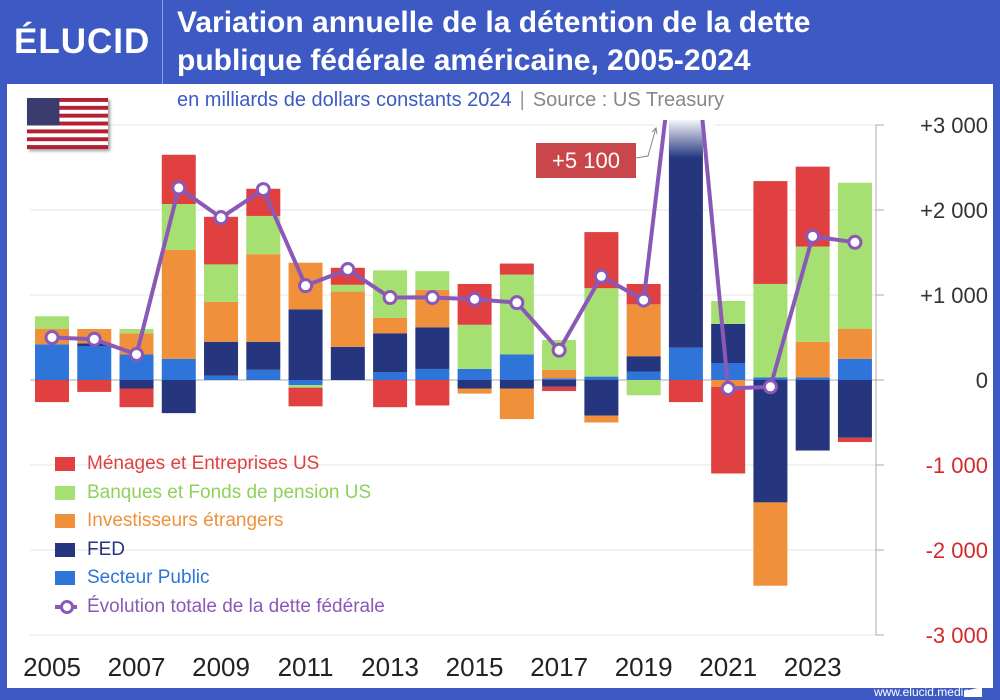  What do you see at coordinates (148, 578) in the screenshot?
I see `legend-label: Secteur Public` at bounding box center [148, 578].